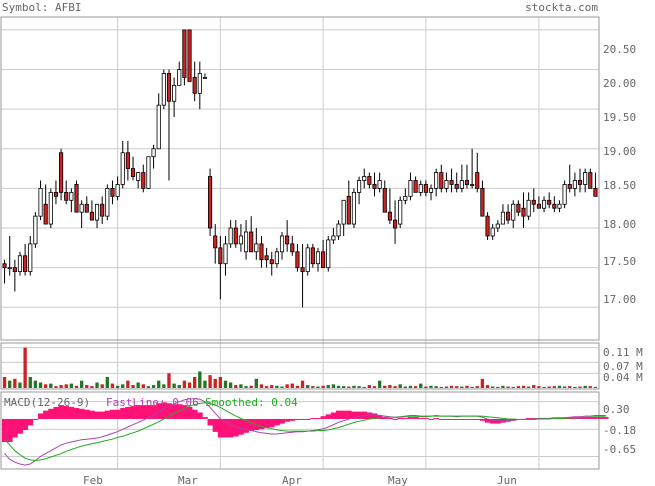  What do you see at coordinates (623, 366) in the screenshot?
I see `volume-tick: 0.07 M` at bounding box center [623, 366].